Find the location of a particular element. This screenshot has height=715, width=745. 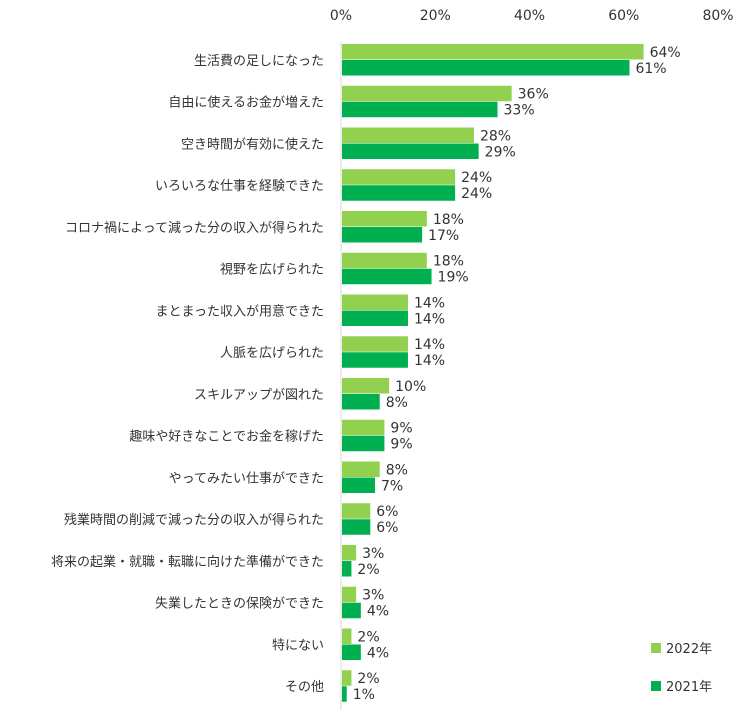

category-label: 残業時間の削減で減った分の収入が得られた is located at coordinates (194, 520).